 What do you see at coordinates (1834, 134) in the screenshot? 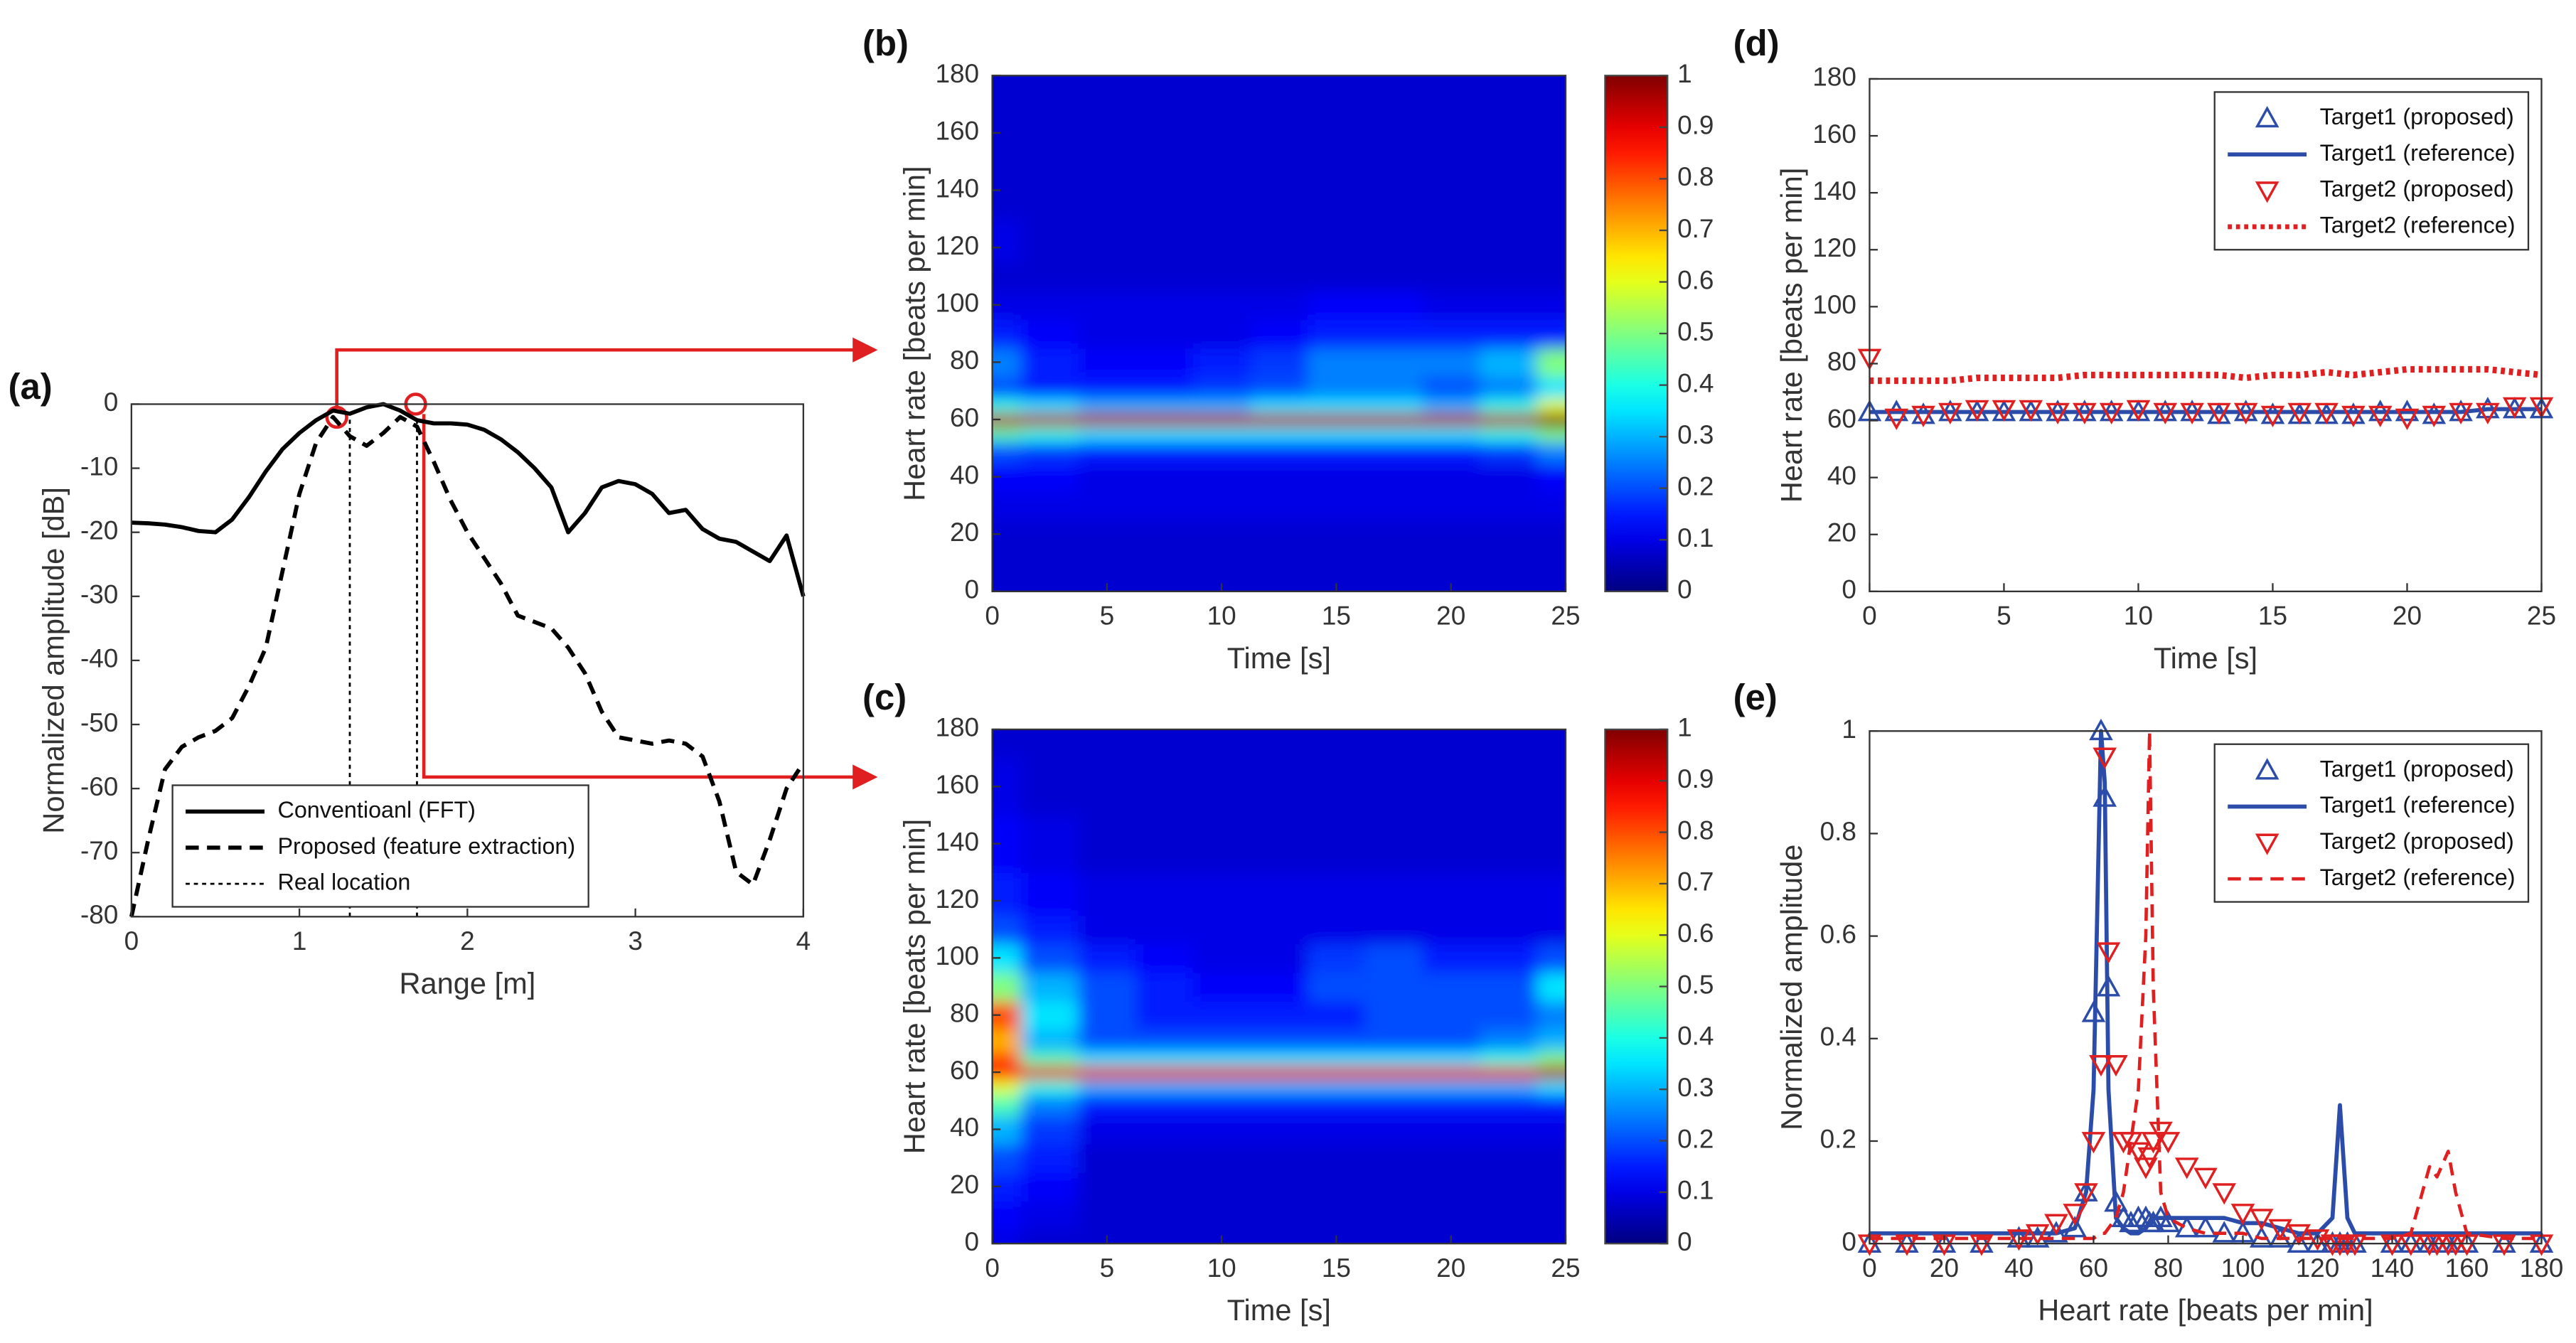
I see `y-tick-label: 160` at bounding box center [1834, 134].